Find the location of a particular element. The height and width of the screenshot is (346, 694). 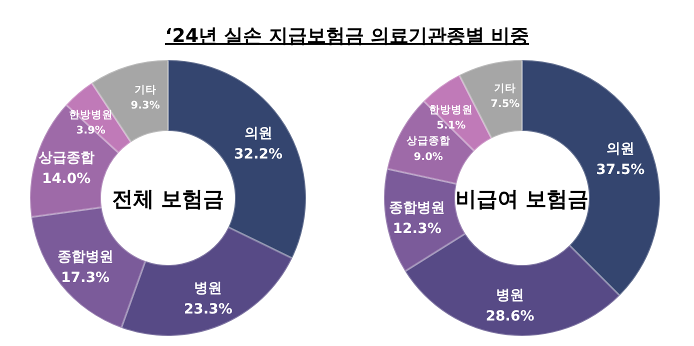

text: 전체 보험금 is located at coordinates (168, 199).